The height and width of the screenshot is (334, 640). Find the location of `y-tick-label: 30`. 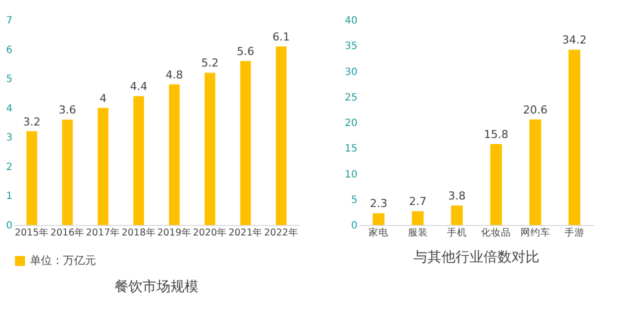

y-tick-label: 30 is located at coordinates (351, 72).